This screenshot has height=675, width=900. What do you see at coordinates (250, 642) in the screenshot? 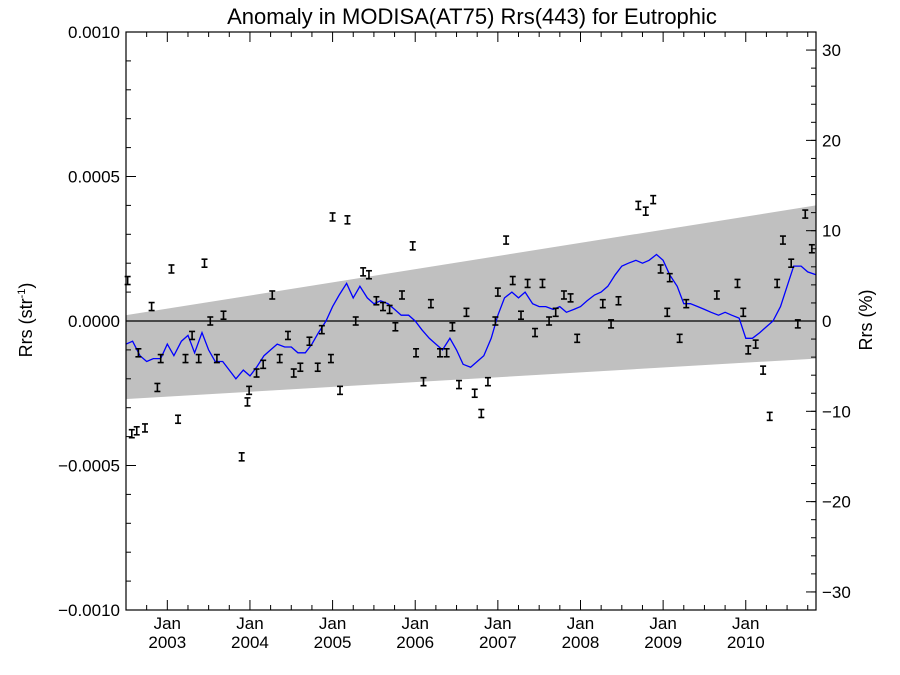
I see `x-tick-year: 2004` at bounding box center [250, 642].